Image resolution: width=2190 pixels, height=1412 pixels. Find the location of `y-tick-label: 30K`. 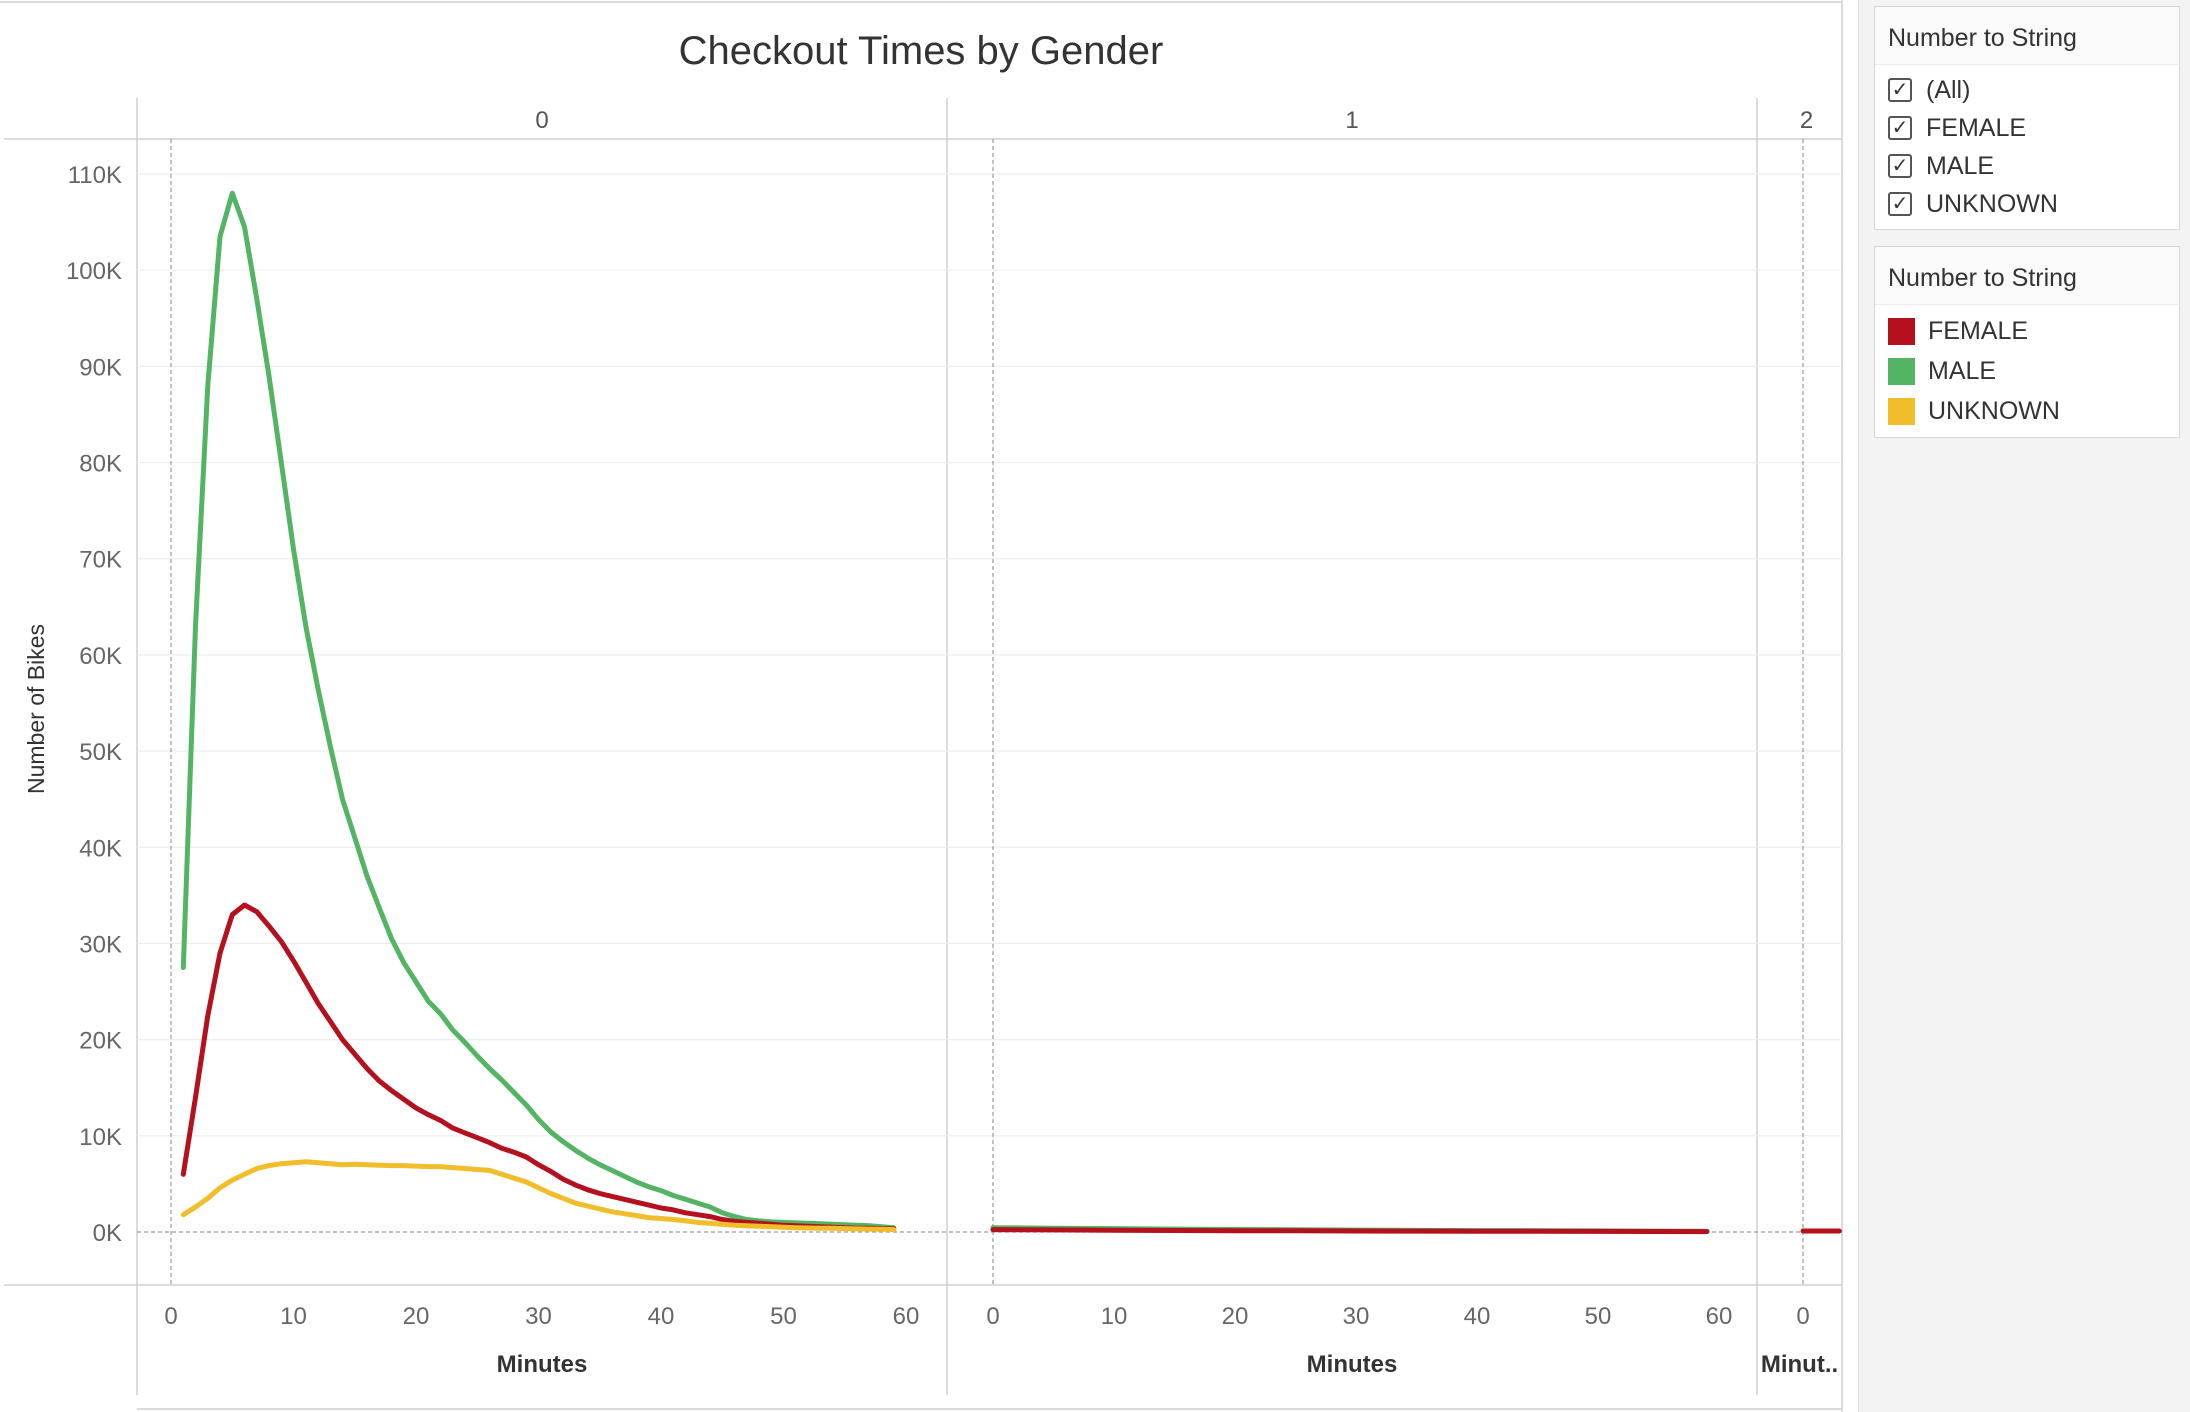

y-tick-label: 30K is located at coordinates (100, 944).